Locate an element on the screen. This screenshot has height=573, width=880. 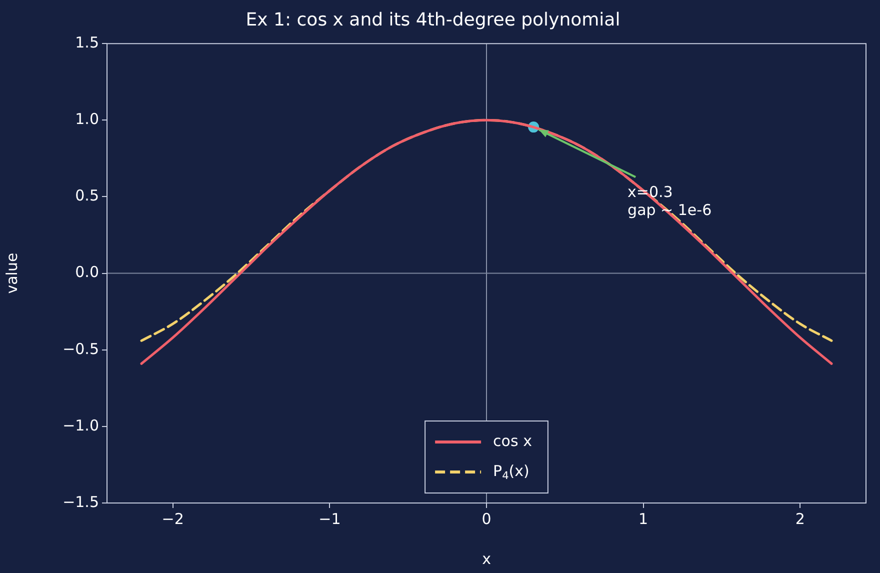
y-tick-label: −0.5 is located at coordinates (80, 349).